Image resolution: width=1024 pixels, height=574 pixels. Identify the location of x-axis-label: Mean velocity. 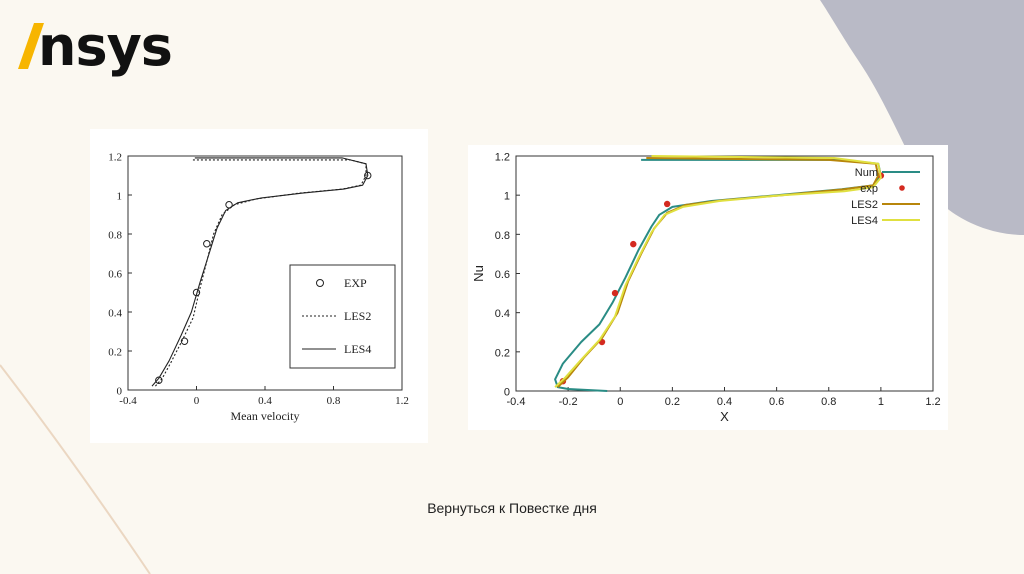
(265, 416).